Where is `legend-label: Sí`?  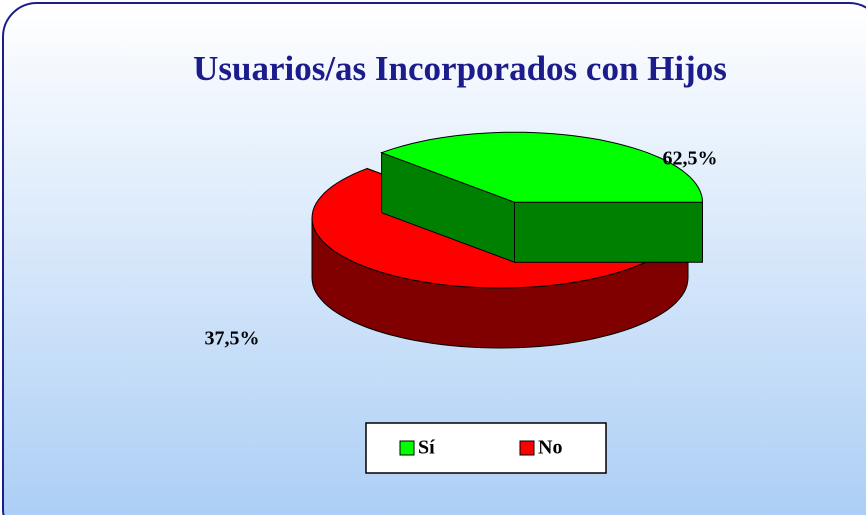 legend-label: Sí is located at coordinates (426, 448).